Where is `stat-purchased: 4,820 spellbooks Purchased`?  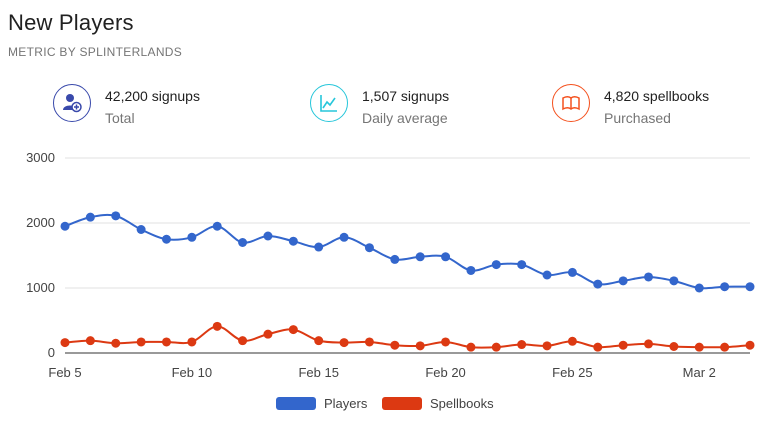
stat-purchased: 4,820 spellbooks Purchased is located at coordinates (652, 107).